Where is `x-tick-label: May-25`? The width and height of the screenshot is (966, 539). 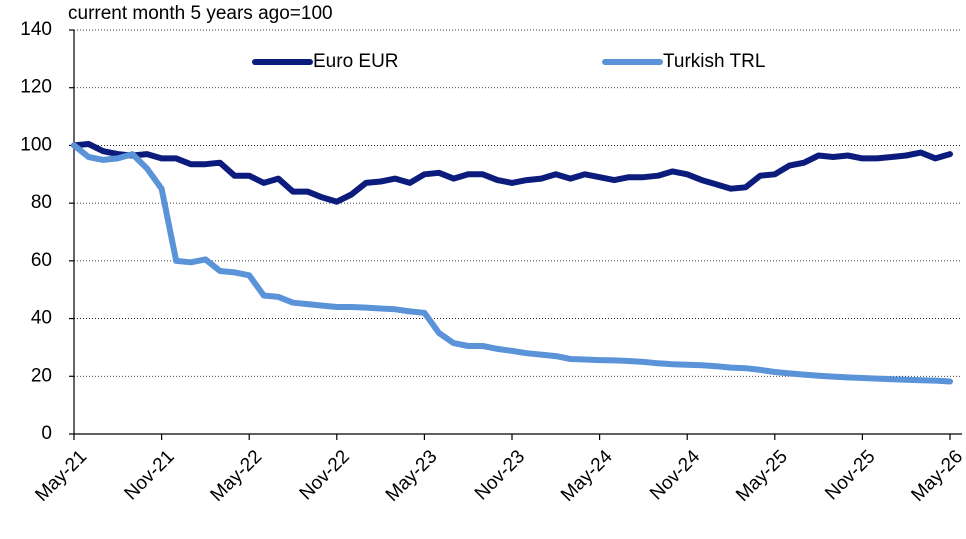 x-tick-label: May-25 is located at coordinates (762, 476).